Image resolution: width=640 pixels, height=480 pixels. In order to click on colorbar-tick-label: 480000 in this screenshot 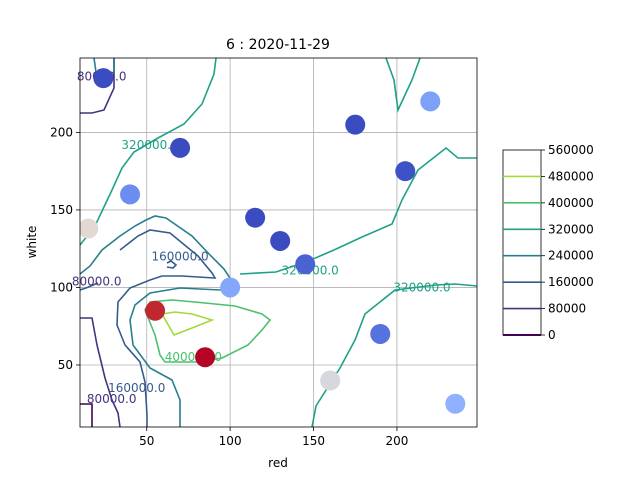, I will do `click(571, 176)`.